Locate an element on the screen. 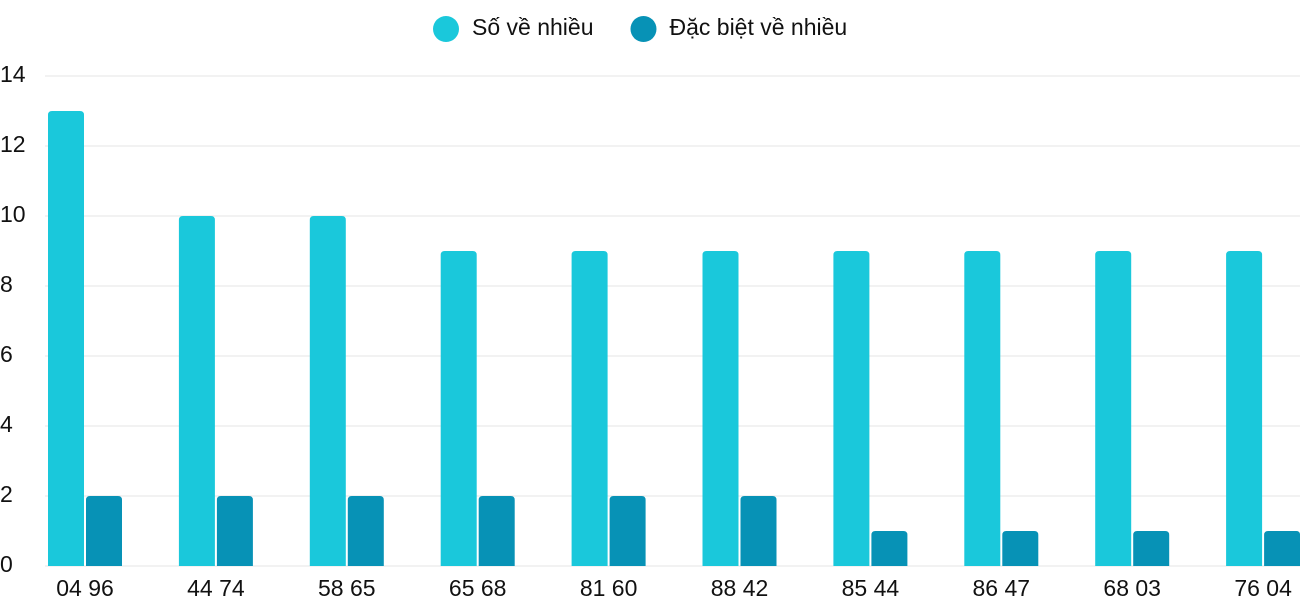 This screenshot has width=1300, height=600. x-tick-label: 81 60 is located at coordinates (609, 587).